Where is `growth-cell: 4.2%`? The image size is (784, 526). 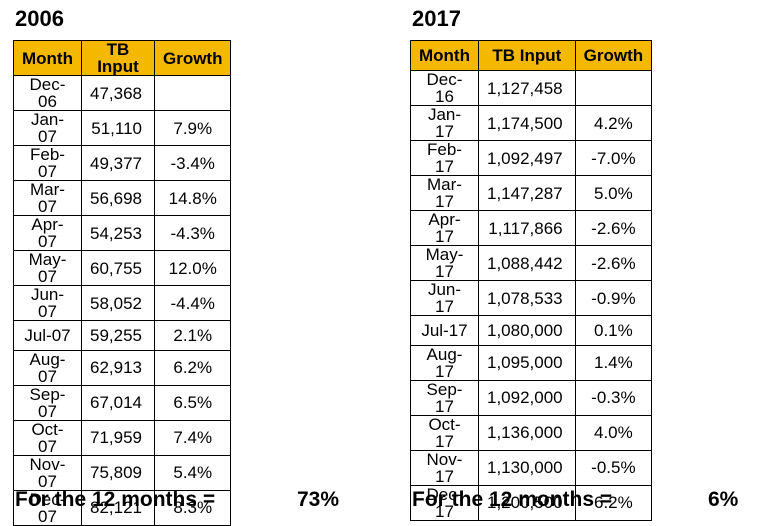
growth-cell: 4.2% is located at coordinates (613, 123).